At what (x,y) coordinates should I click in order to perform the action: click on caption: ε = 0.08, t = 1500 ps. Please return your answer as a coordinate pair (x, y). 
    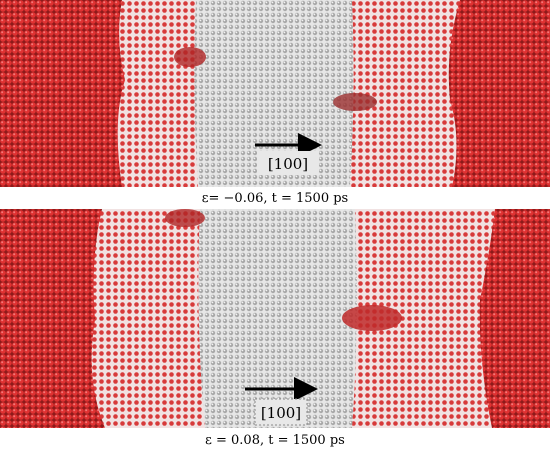
    Looking at the image, I should click on (275, 440).